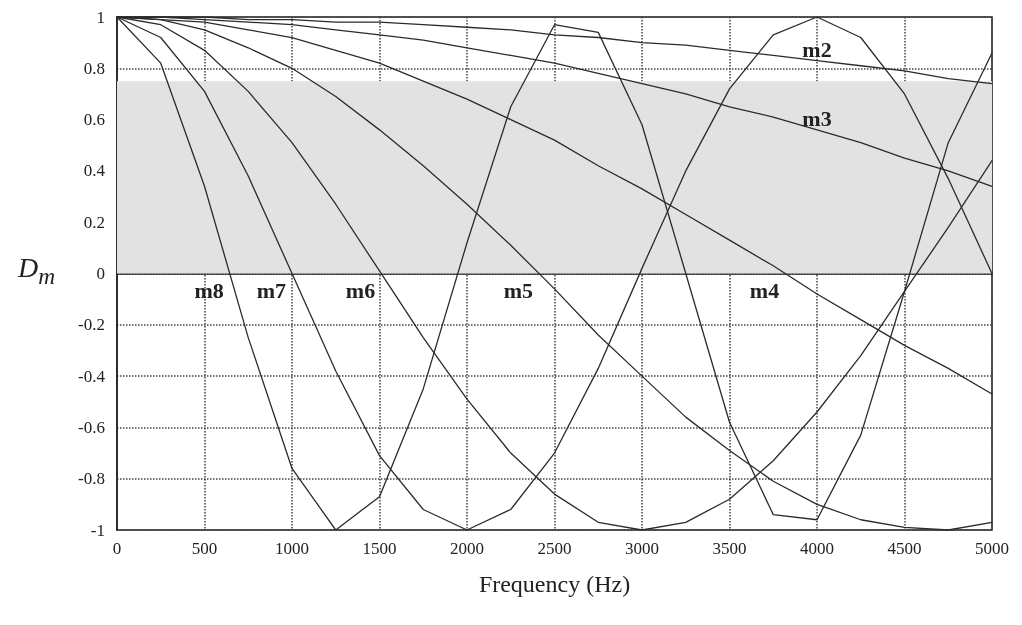 Image resolution: width=1022 pixels, height=625 pixels. I want to click on y-tick-label: 0, so click(100, 273).